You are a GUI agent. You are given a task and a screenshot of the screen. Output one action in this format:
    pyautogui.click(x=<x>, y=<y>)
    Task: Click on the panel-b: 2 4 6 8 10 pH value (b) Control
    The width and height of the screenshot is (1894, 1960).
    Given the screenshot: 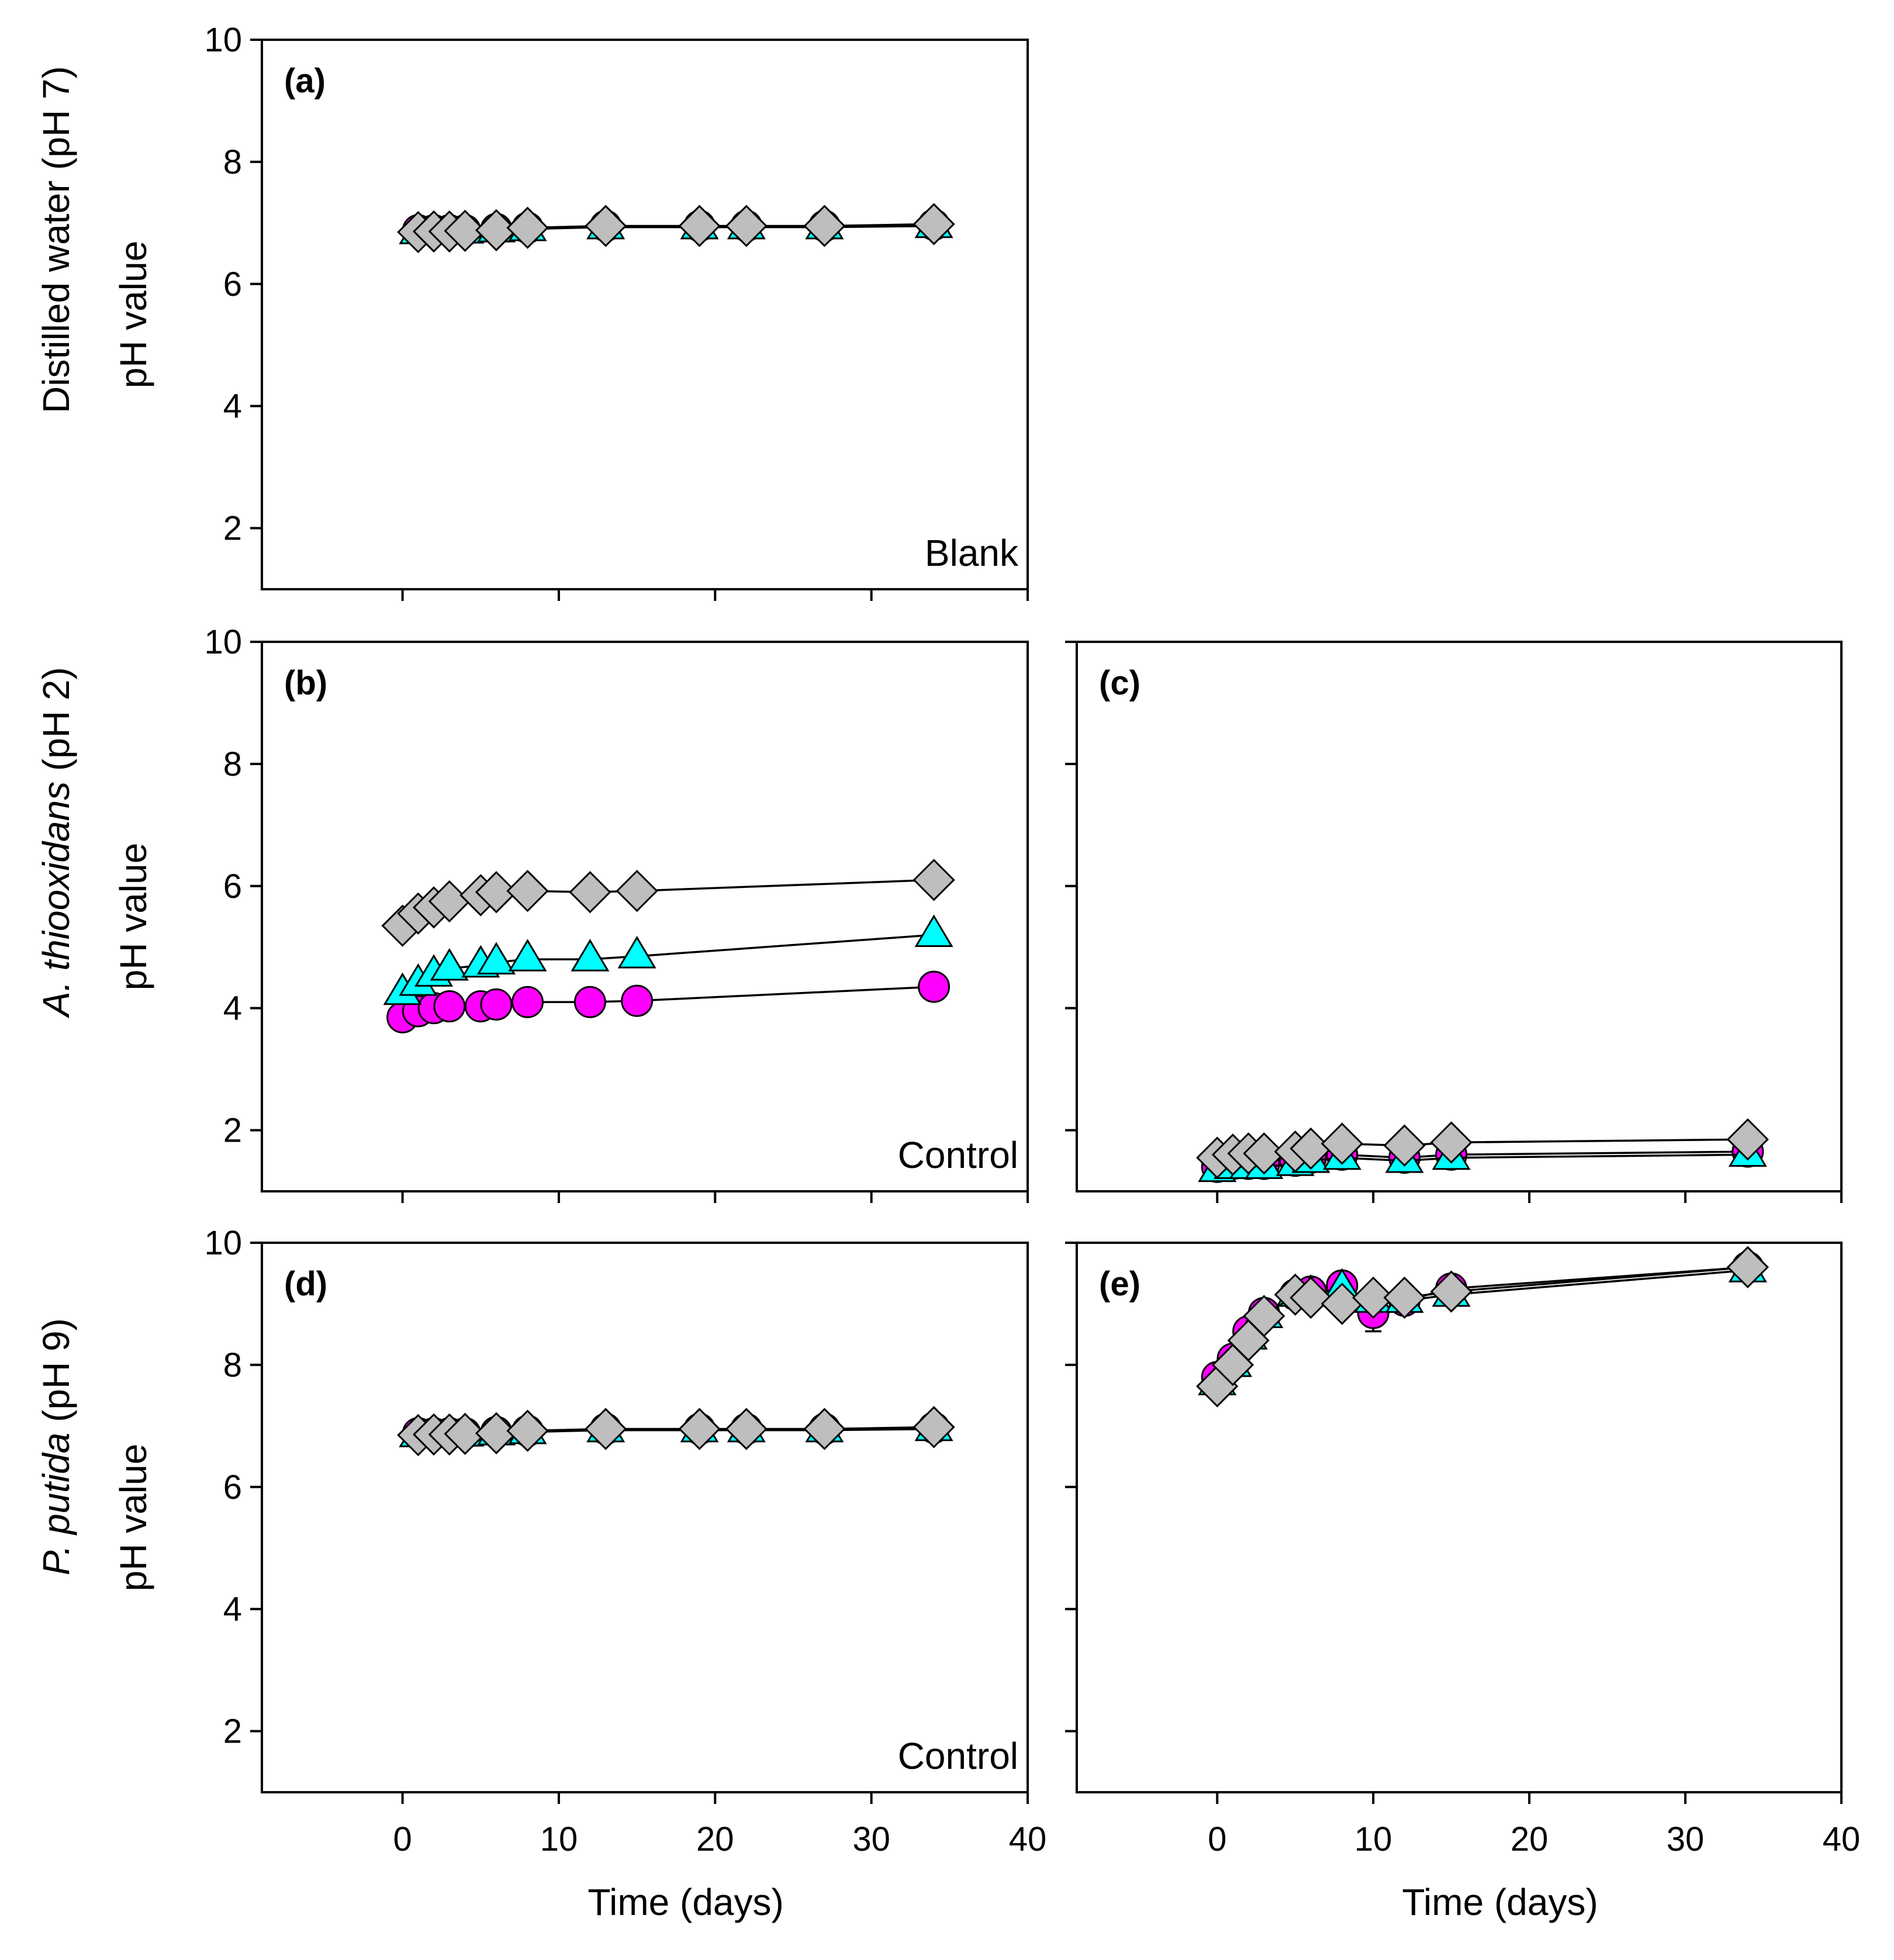 What is the action you would take?
    pyautogui.click(x=570, y=913)
    